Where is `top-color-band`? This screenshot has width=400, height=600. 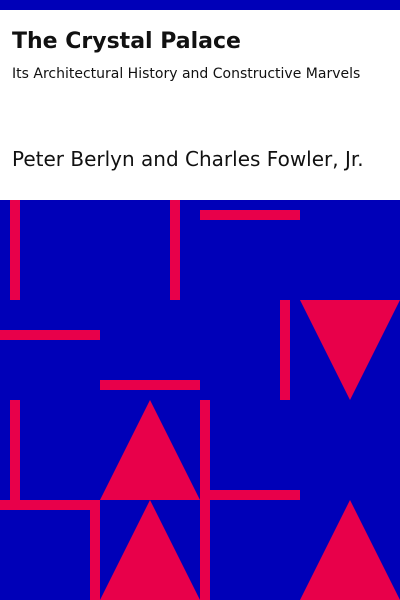
top-color-band is located at coordinates (200, 5).